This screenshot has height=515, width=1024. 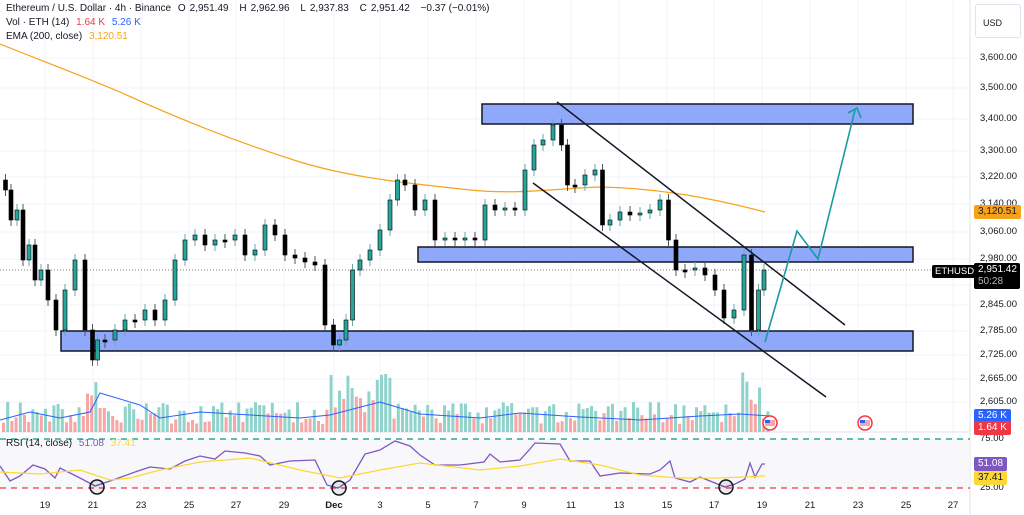 I want to click on projection-arrow, so click(x=813, y=224).